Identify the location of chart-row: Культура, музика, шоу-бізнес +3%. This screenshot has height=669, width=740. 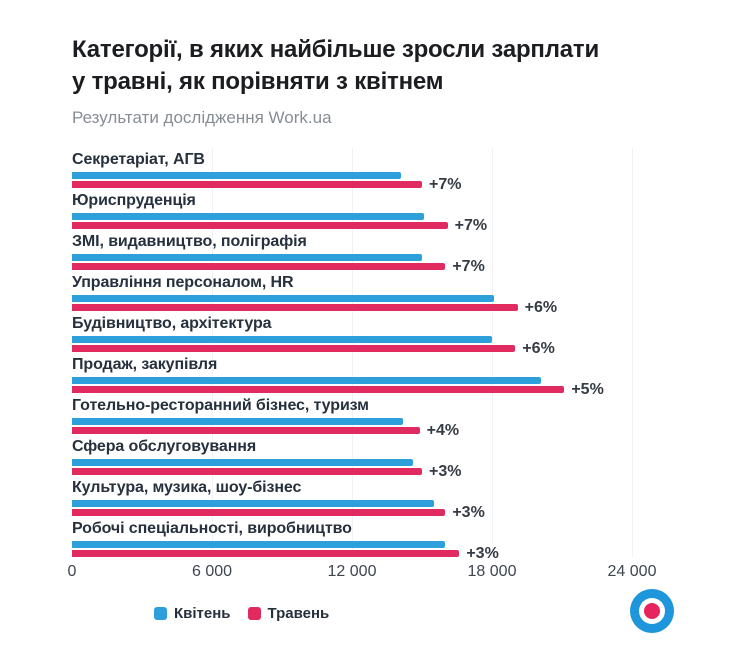
(352, 499).